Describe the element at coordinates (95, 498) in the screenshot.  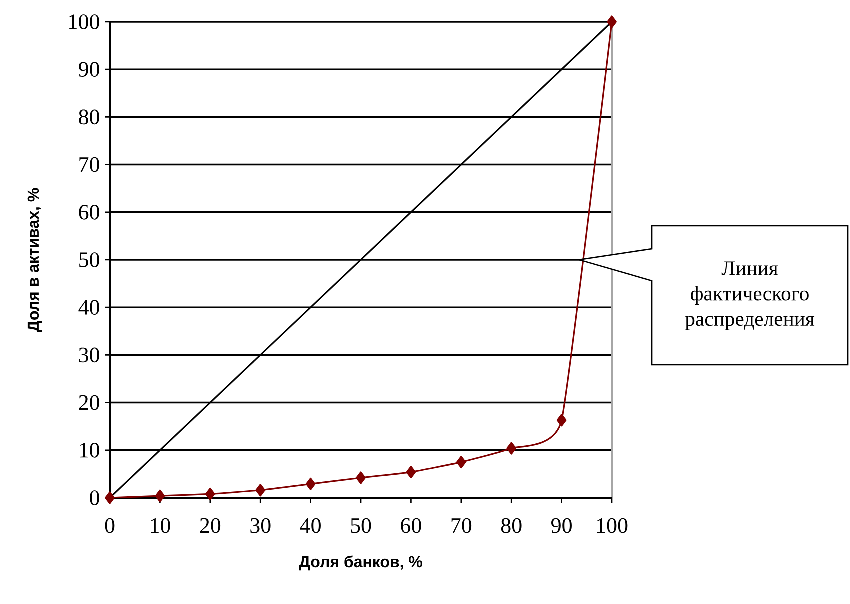
I see `y-tick-label: 0` at that location.